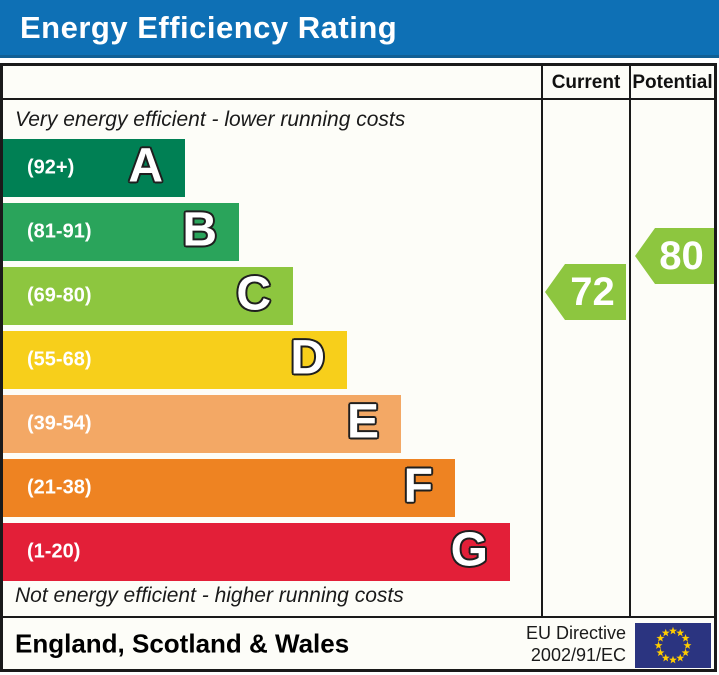 This screenshot has width=719, height=675. What do you see at coordinates (578, 654) in the screenshot?
I see `eu-directive-line2: 2002/91/EC` at bounding box center [578, 654].